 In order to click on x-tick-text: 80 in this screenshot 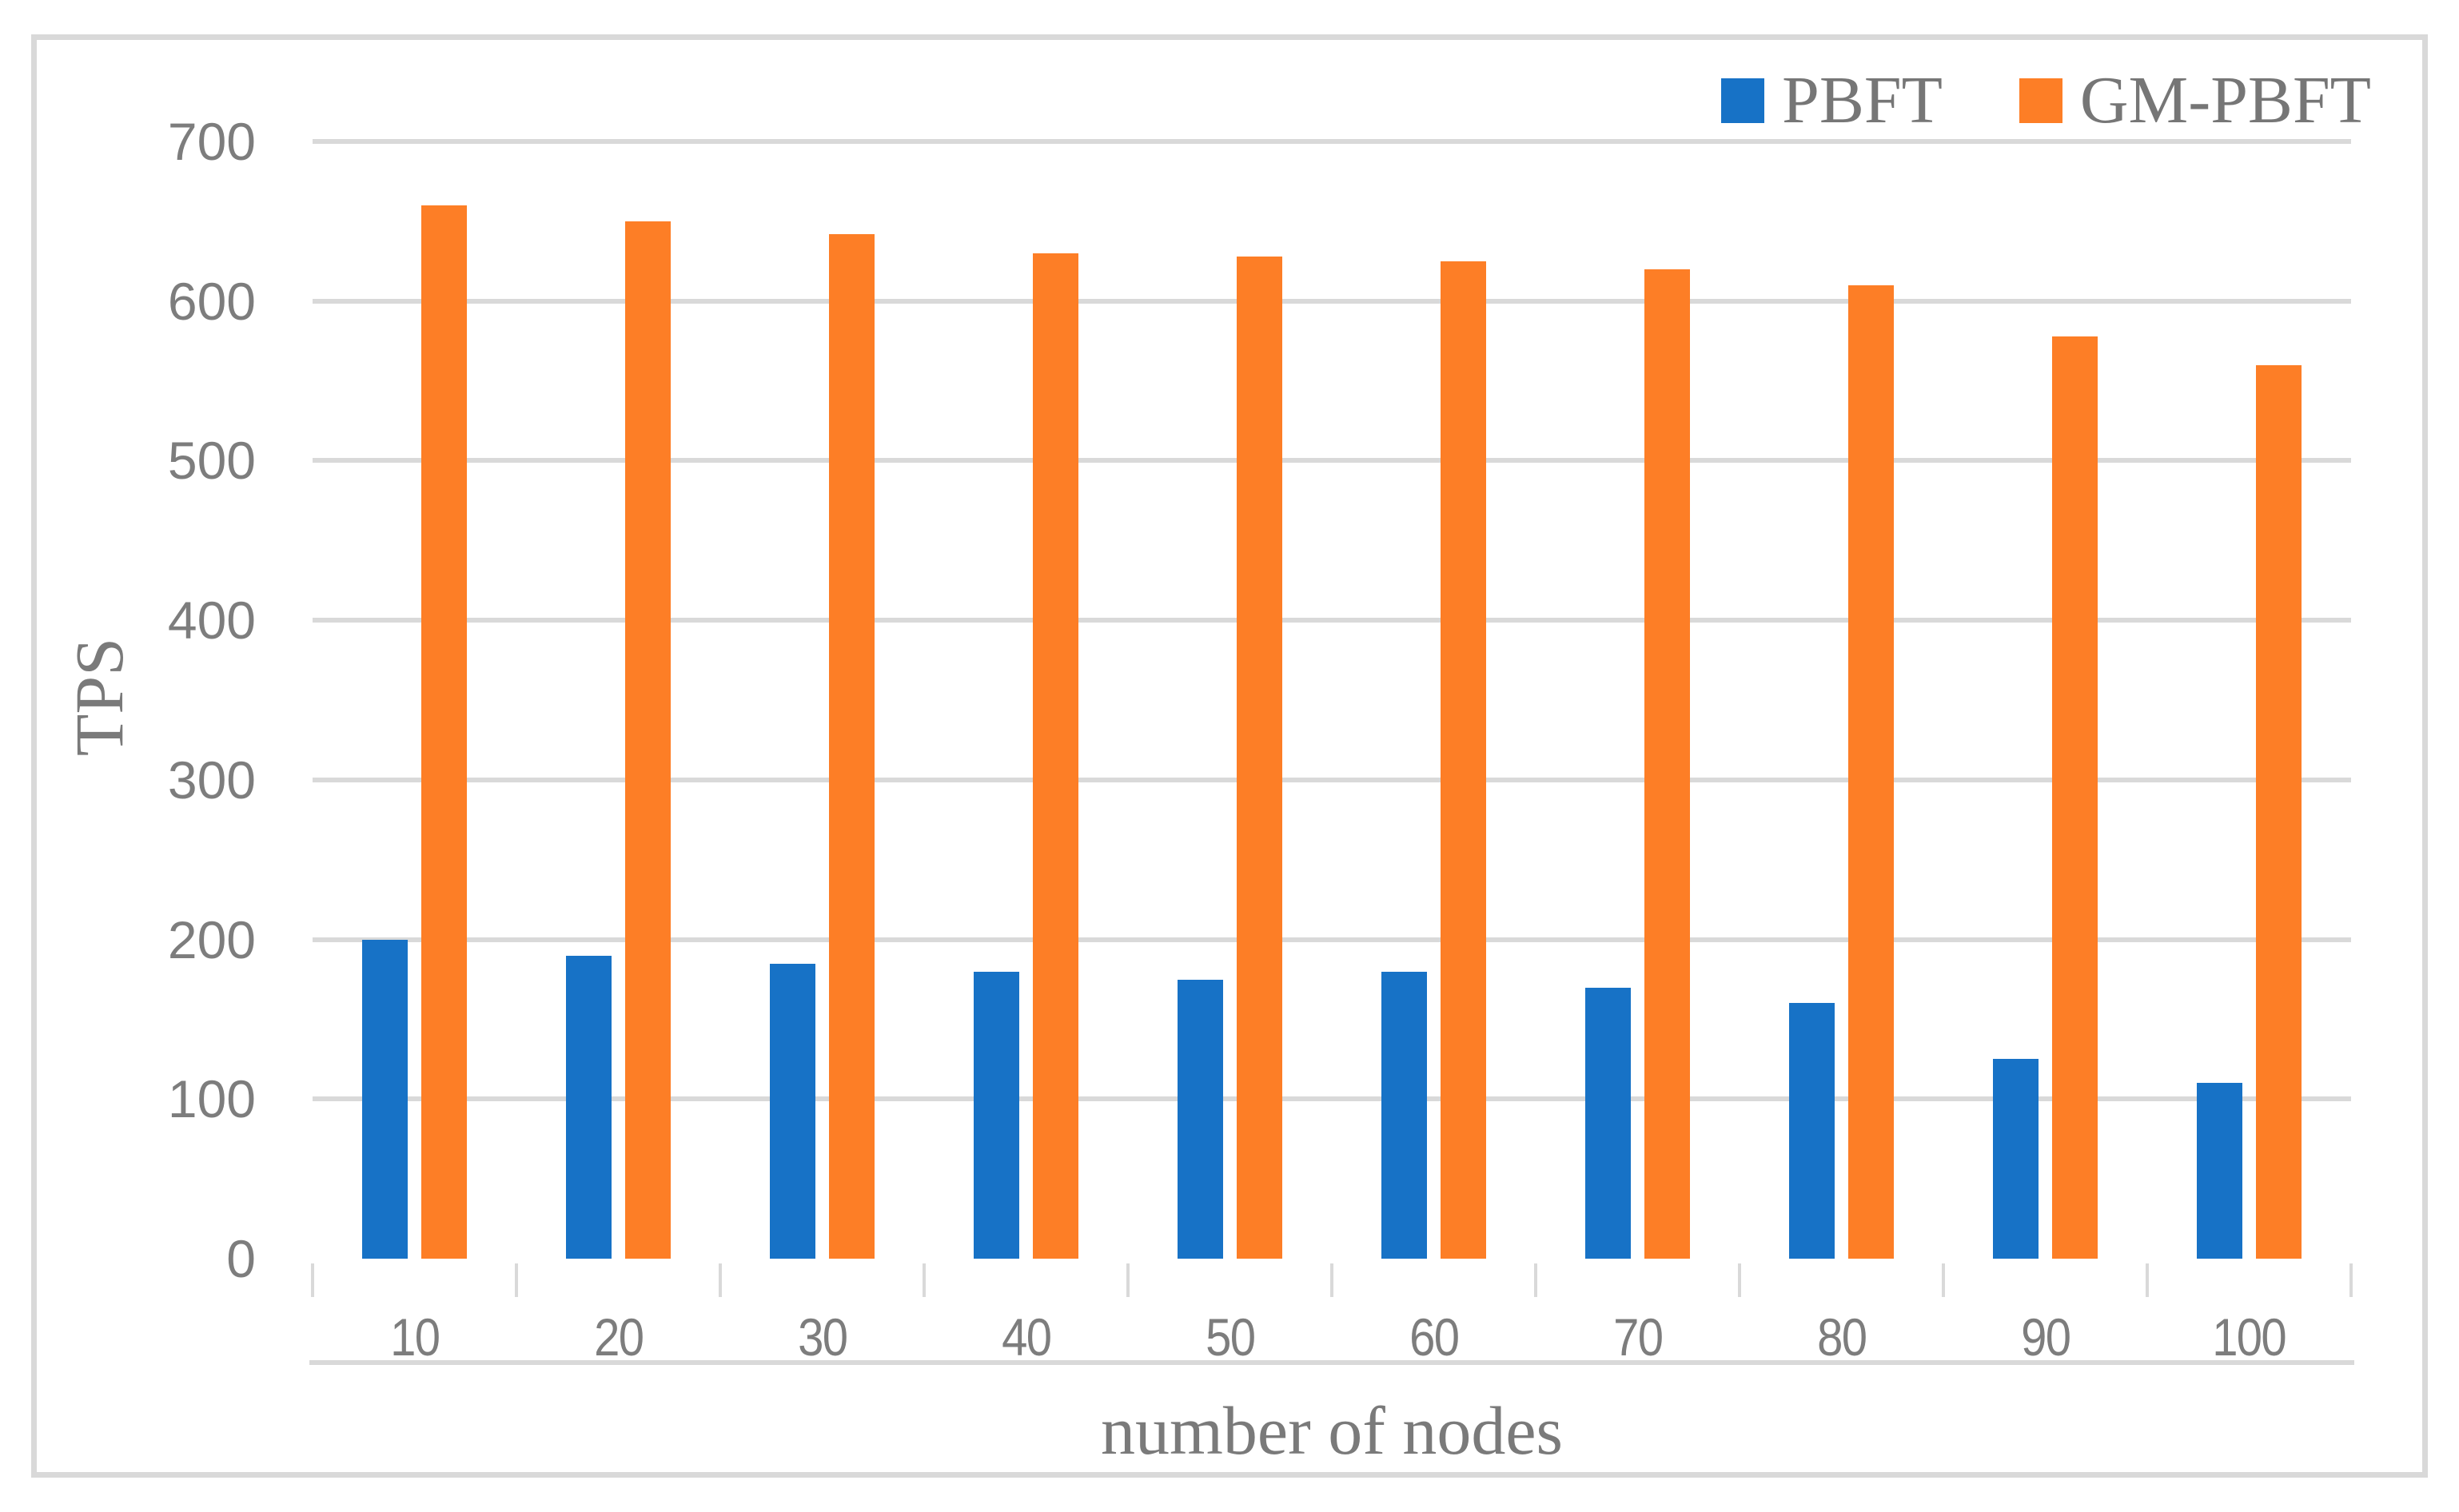, I will do `click(1841, 1337)`.